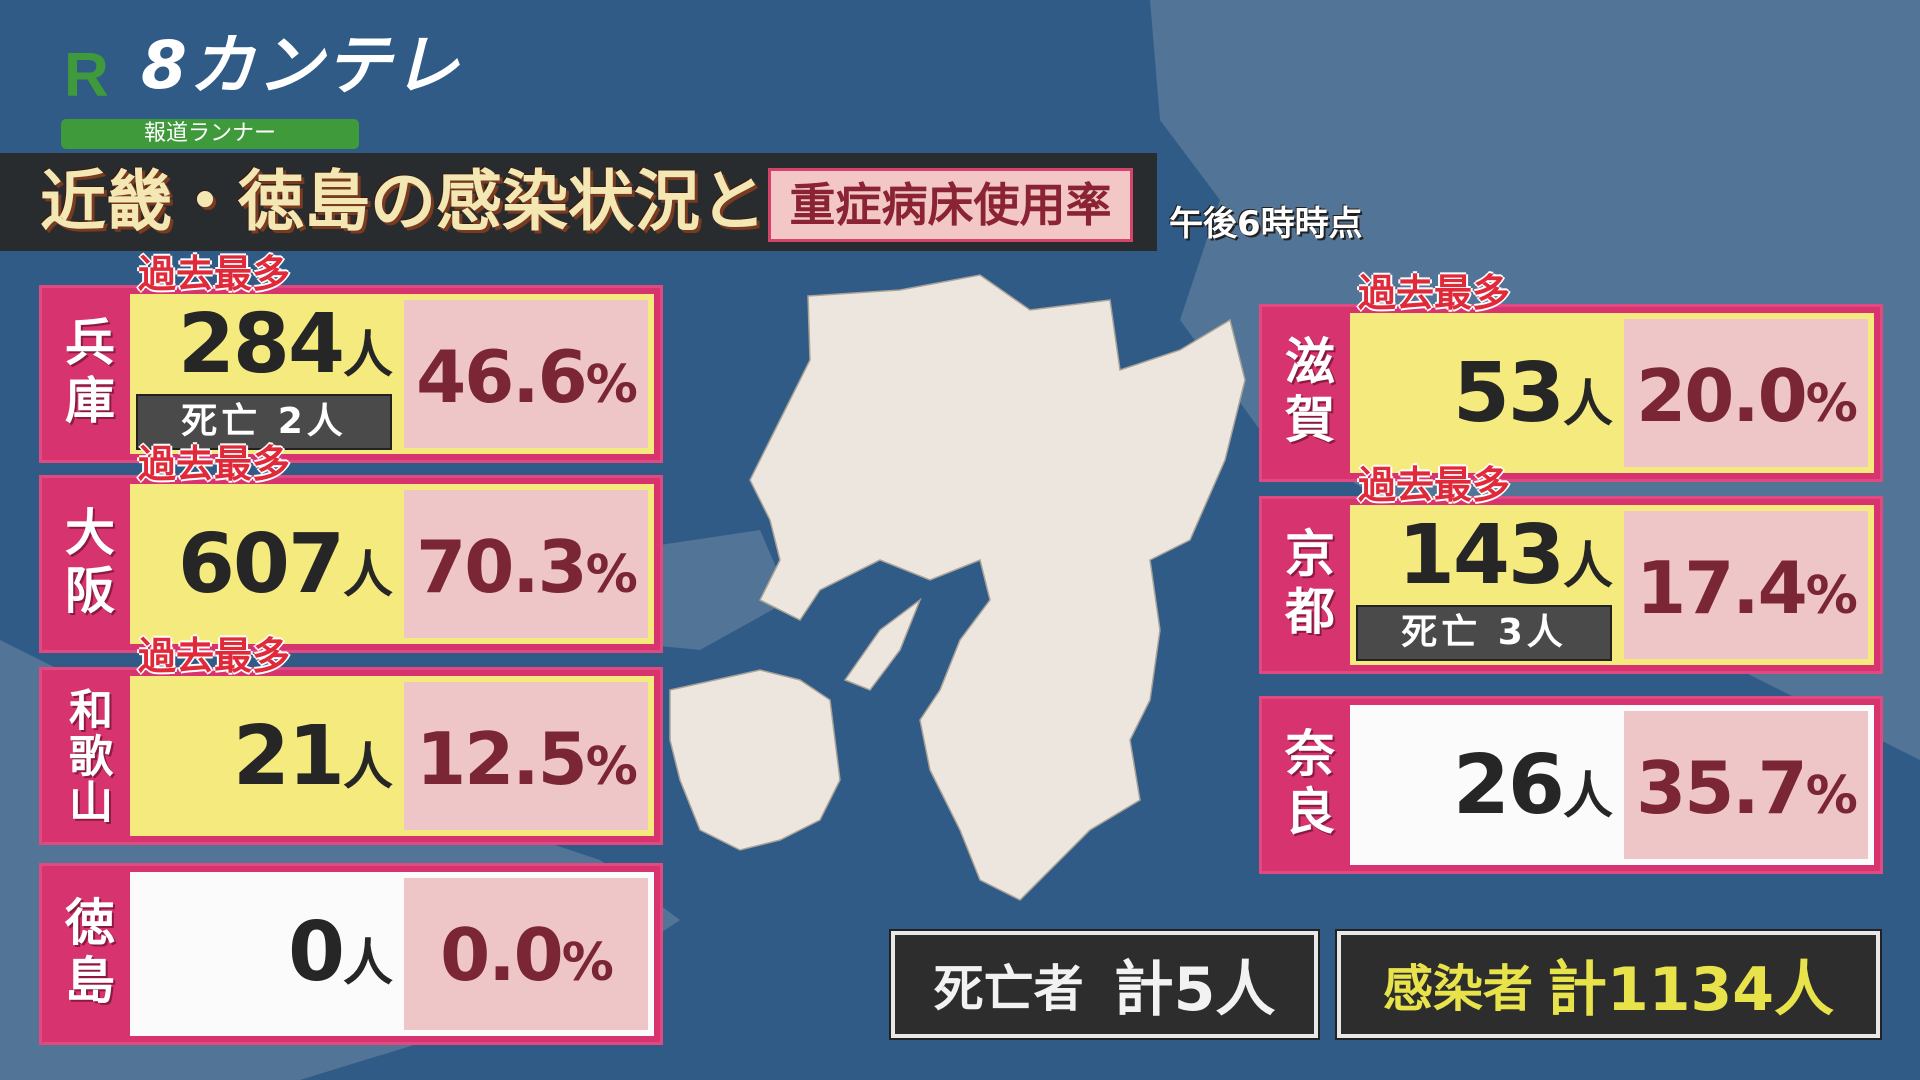  I want to click on total-infected-value: 計1134人, so click(1690, 990).